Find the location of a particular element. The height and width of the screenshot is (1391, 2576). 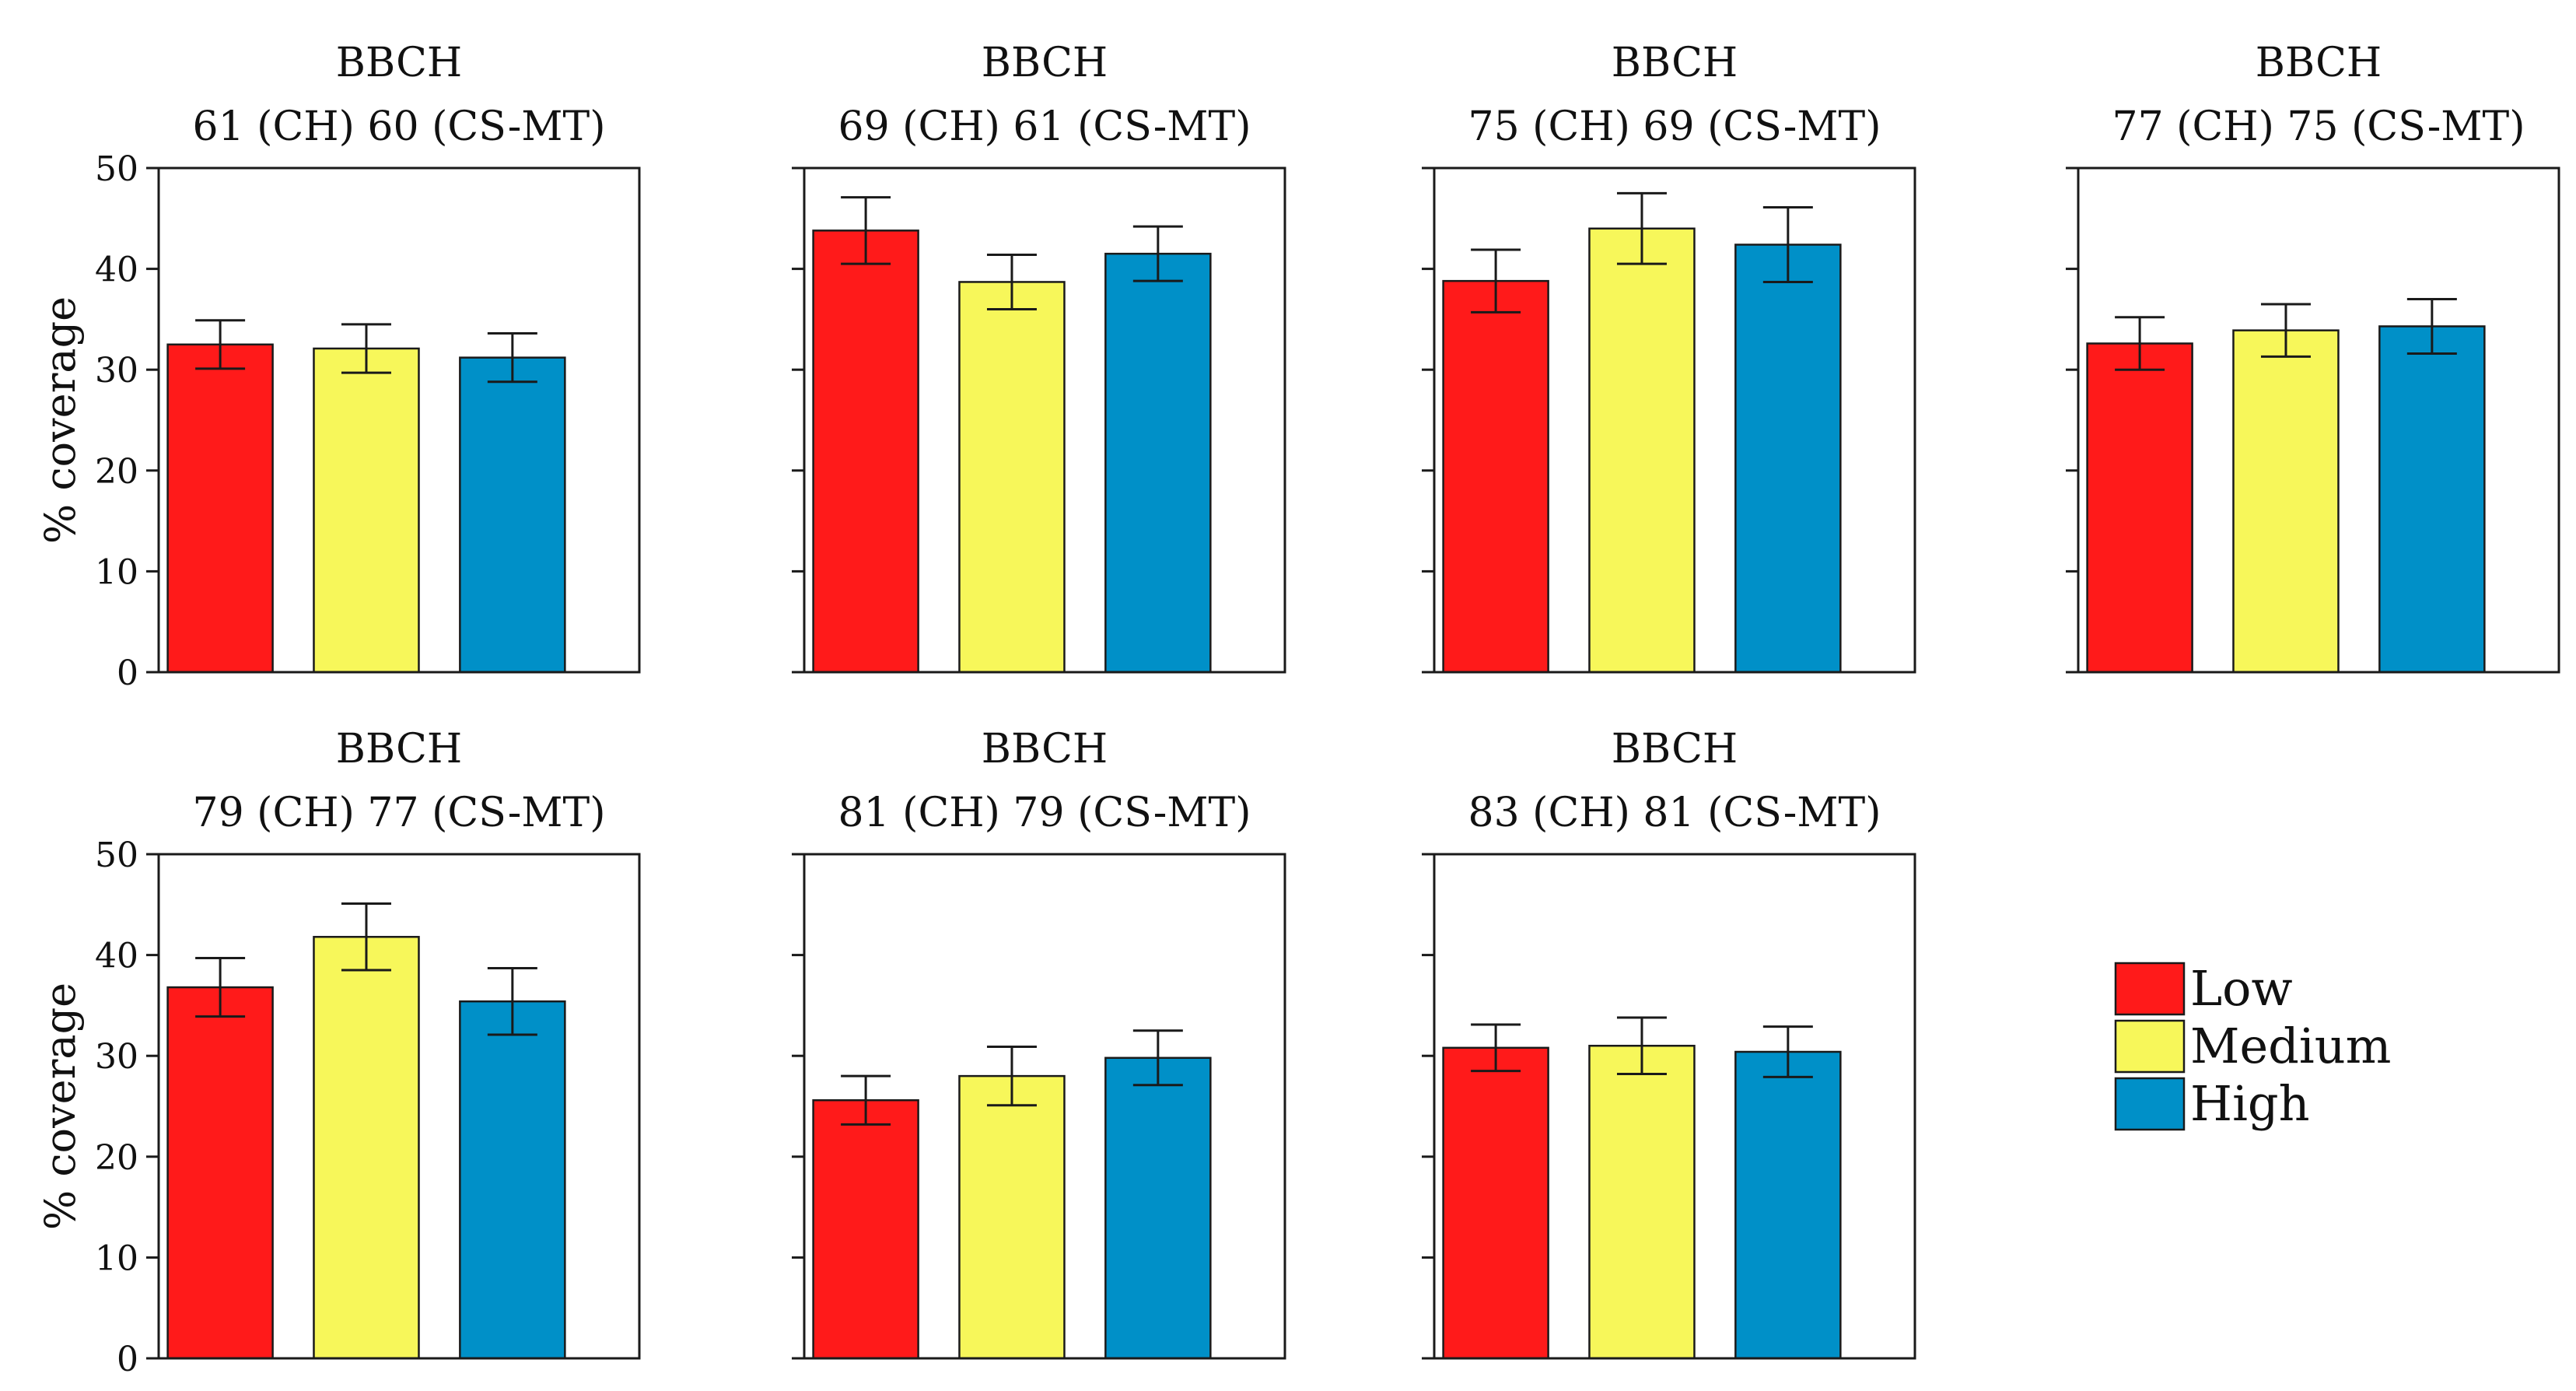

chart-panel: BBCH 75 (CH) 69 (CS-MT) is located at coordinates (1669, 357).